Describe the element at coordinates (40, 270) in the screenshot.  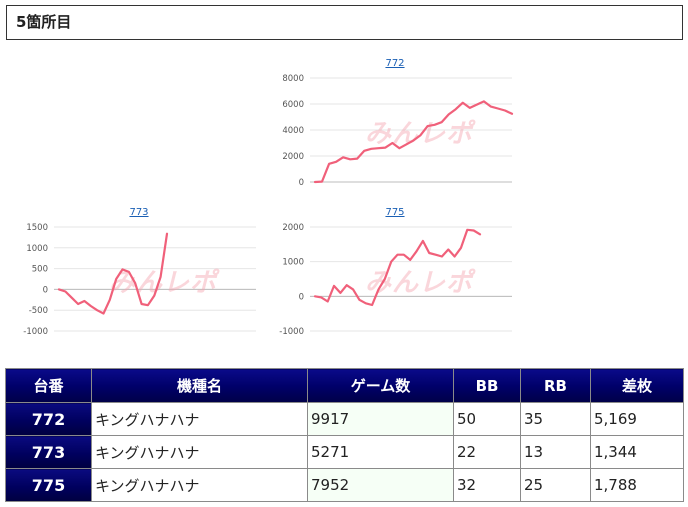
I see `y-tick-label: 500` at that location.